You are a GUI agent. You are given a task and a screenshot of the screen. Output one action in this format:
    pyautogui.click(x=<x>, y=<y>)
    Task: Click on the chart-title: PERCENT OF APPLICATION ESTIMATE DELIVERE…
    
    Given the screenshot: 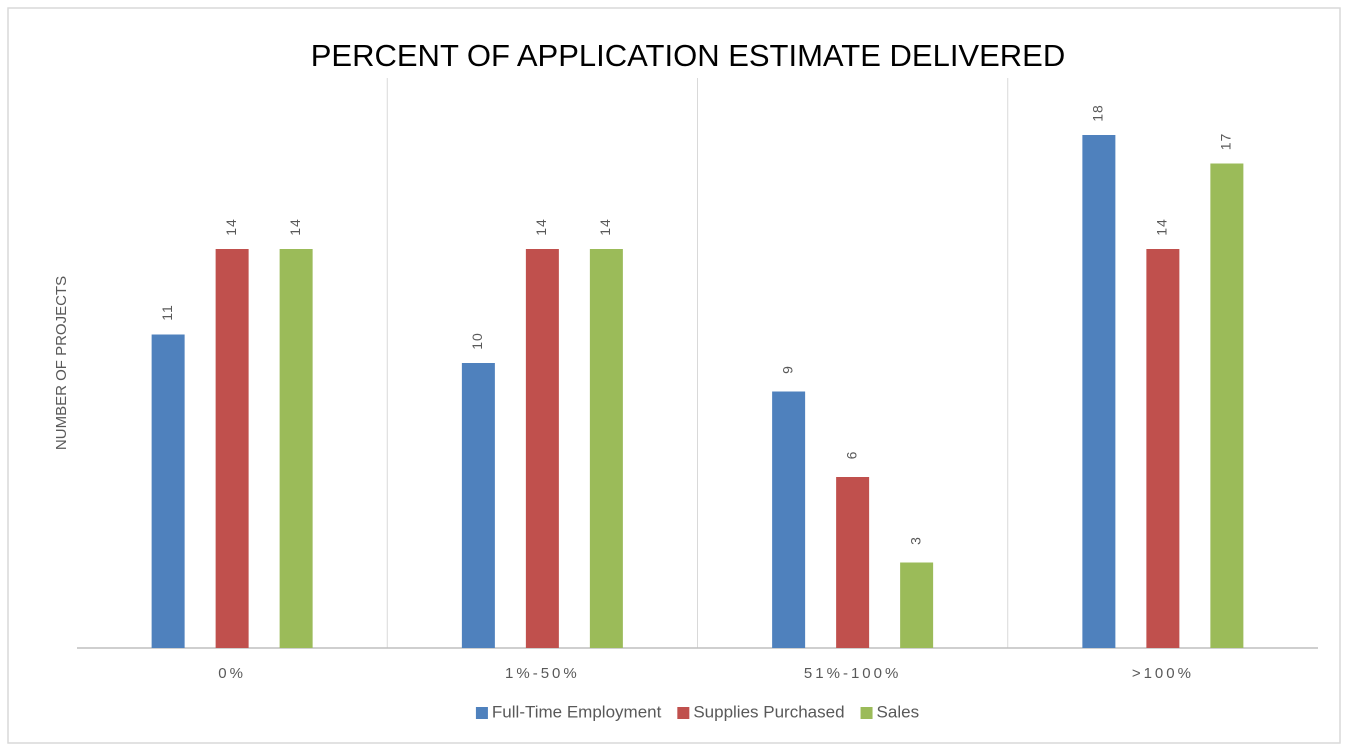 What is the action you would take?
    pyautogui.click(x=688, y=55)
    